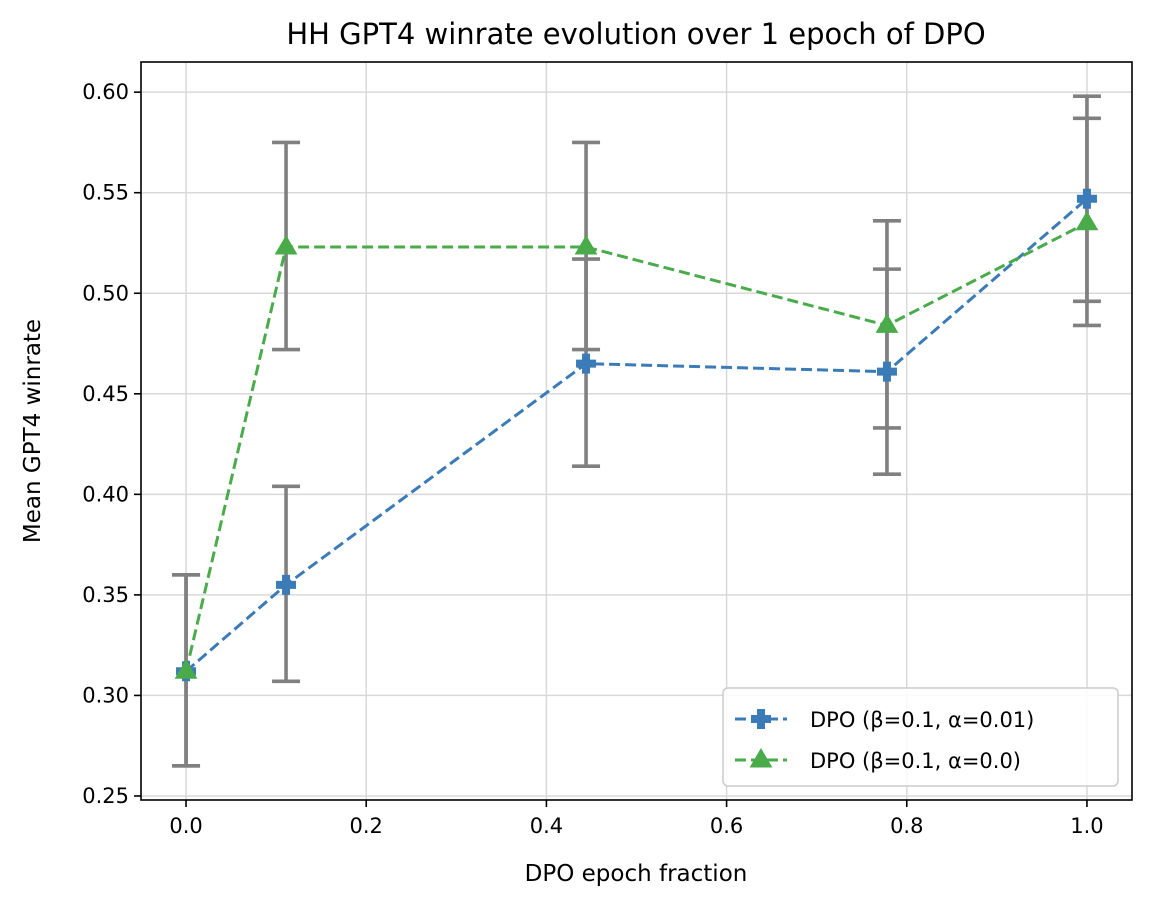 The image size is (1152, 908). What do you see at coordinates (105, 394) in the screenshot?
I see `y-tick-label: 0.45` at bounding box center [105, 394].